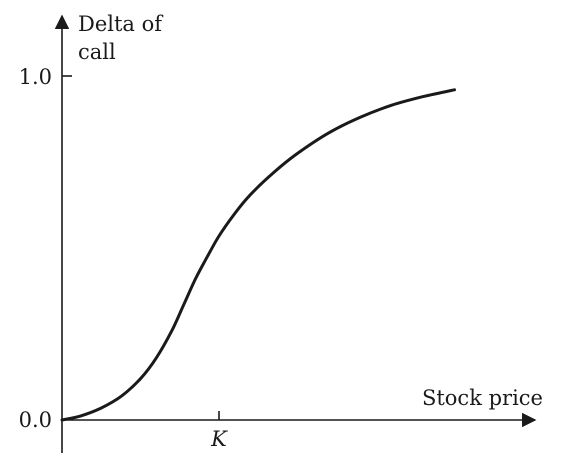  I want to click on y-axis-label-line2: call, so click(97, 52).